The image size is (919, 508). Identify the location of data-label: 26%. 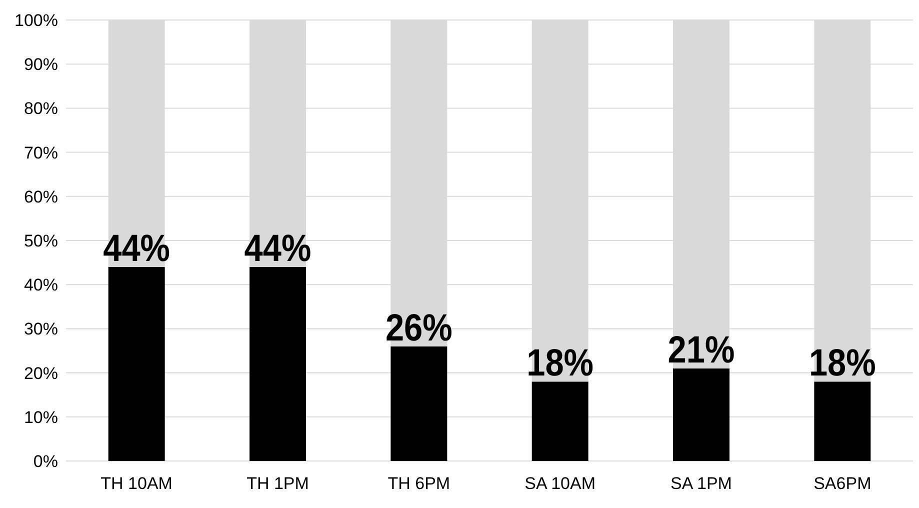
(418, 327).